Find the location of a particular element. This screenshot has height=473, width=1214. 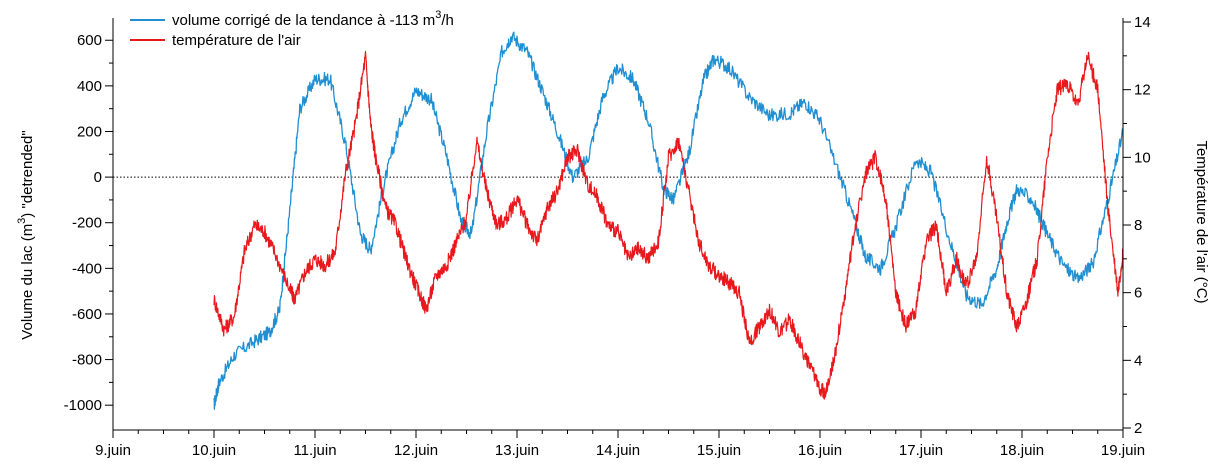

y-left-axis-title-post: ) "detrended" is located at coordinates (27, 173).